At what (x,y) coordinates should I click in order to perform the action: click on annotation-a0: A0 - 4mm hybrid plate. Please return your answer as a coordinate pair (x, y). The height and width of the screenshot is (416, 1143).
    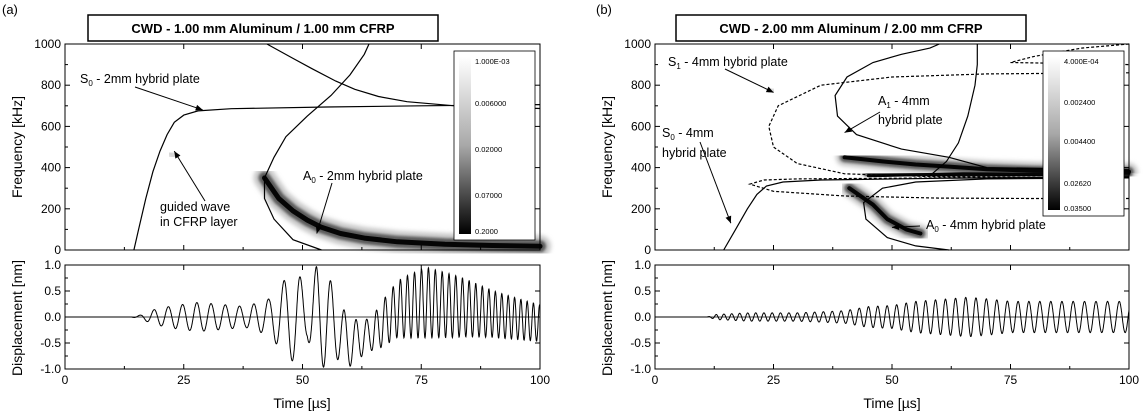
    Looking at the image, I should click on (986, 226).